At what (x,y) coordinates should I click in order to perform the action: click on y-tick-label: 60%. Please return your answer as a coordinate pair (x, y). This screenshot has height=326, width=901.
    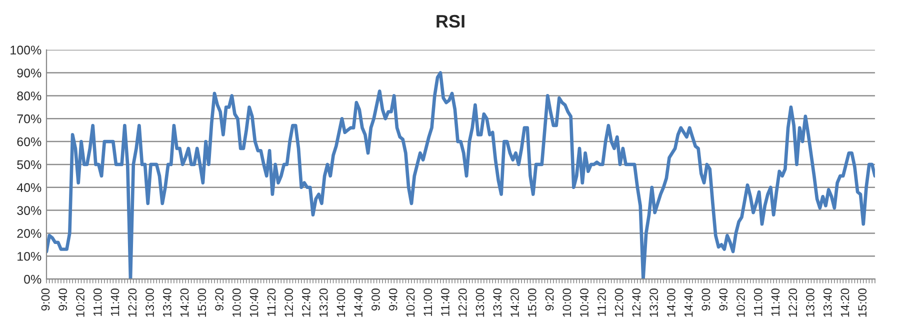
    Looking at the image, I should click on (29, 141).